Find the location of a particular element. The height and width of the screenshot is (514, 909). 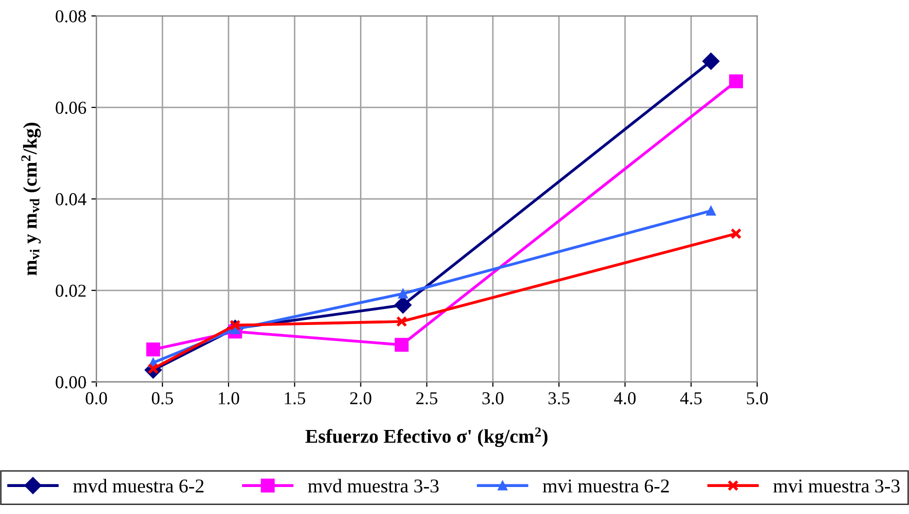

y-tick-label: 0.00 is located at coordinates (71, 382).